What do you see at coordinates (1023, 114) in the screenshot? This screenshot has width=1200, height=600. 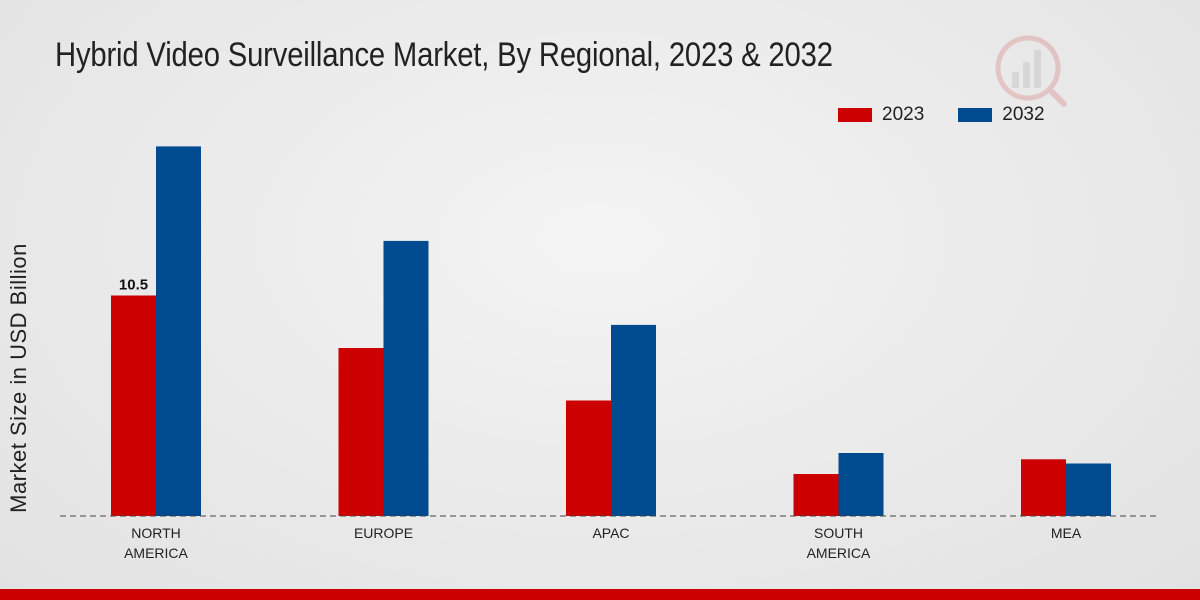 I see `legend-label-2032: 2032` at bounding box center [1023, 114].